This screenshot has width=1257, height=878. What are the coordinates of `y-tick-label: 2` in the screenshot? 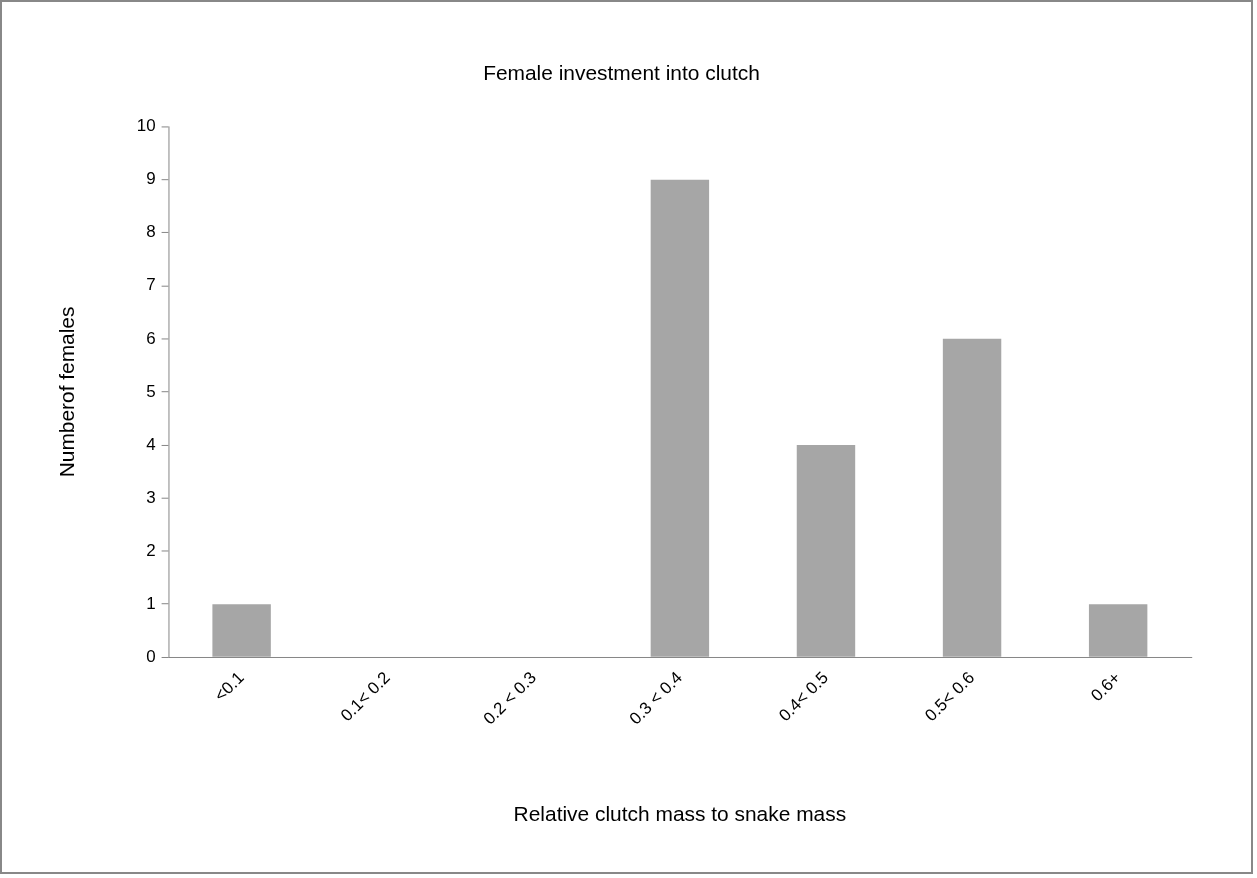 It's located at (151, 550).